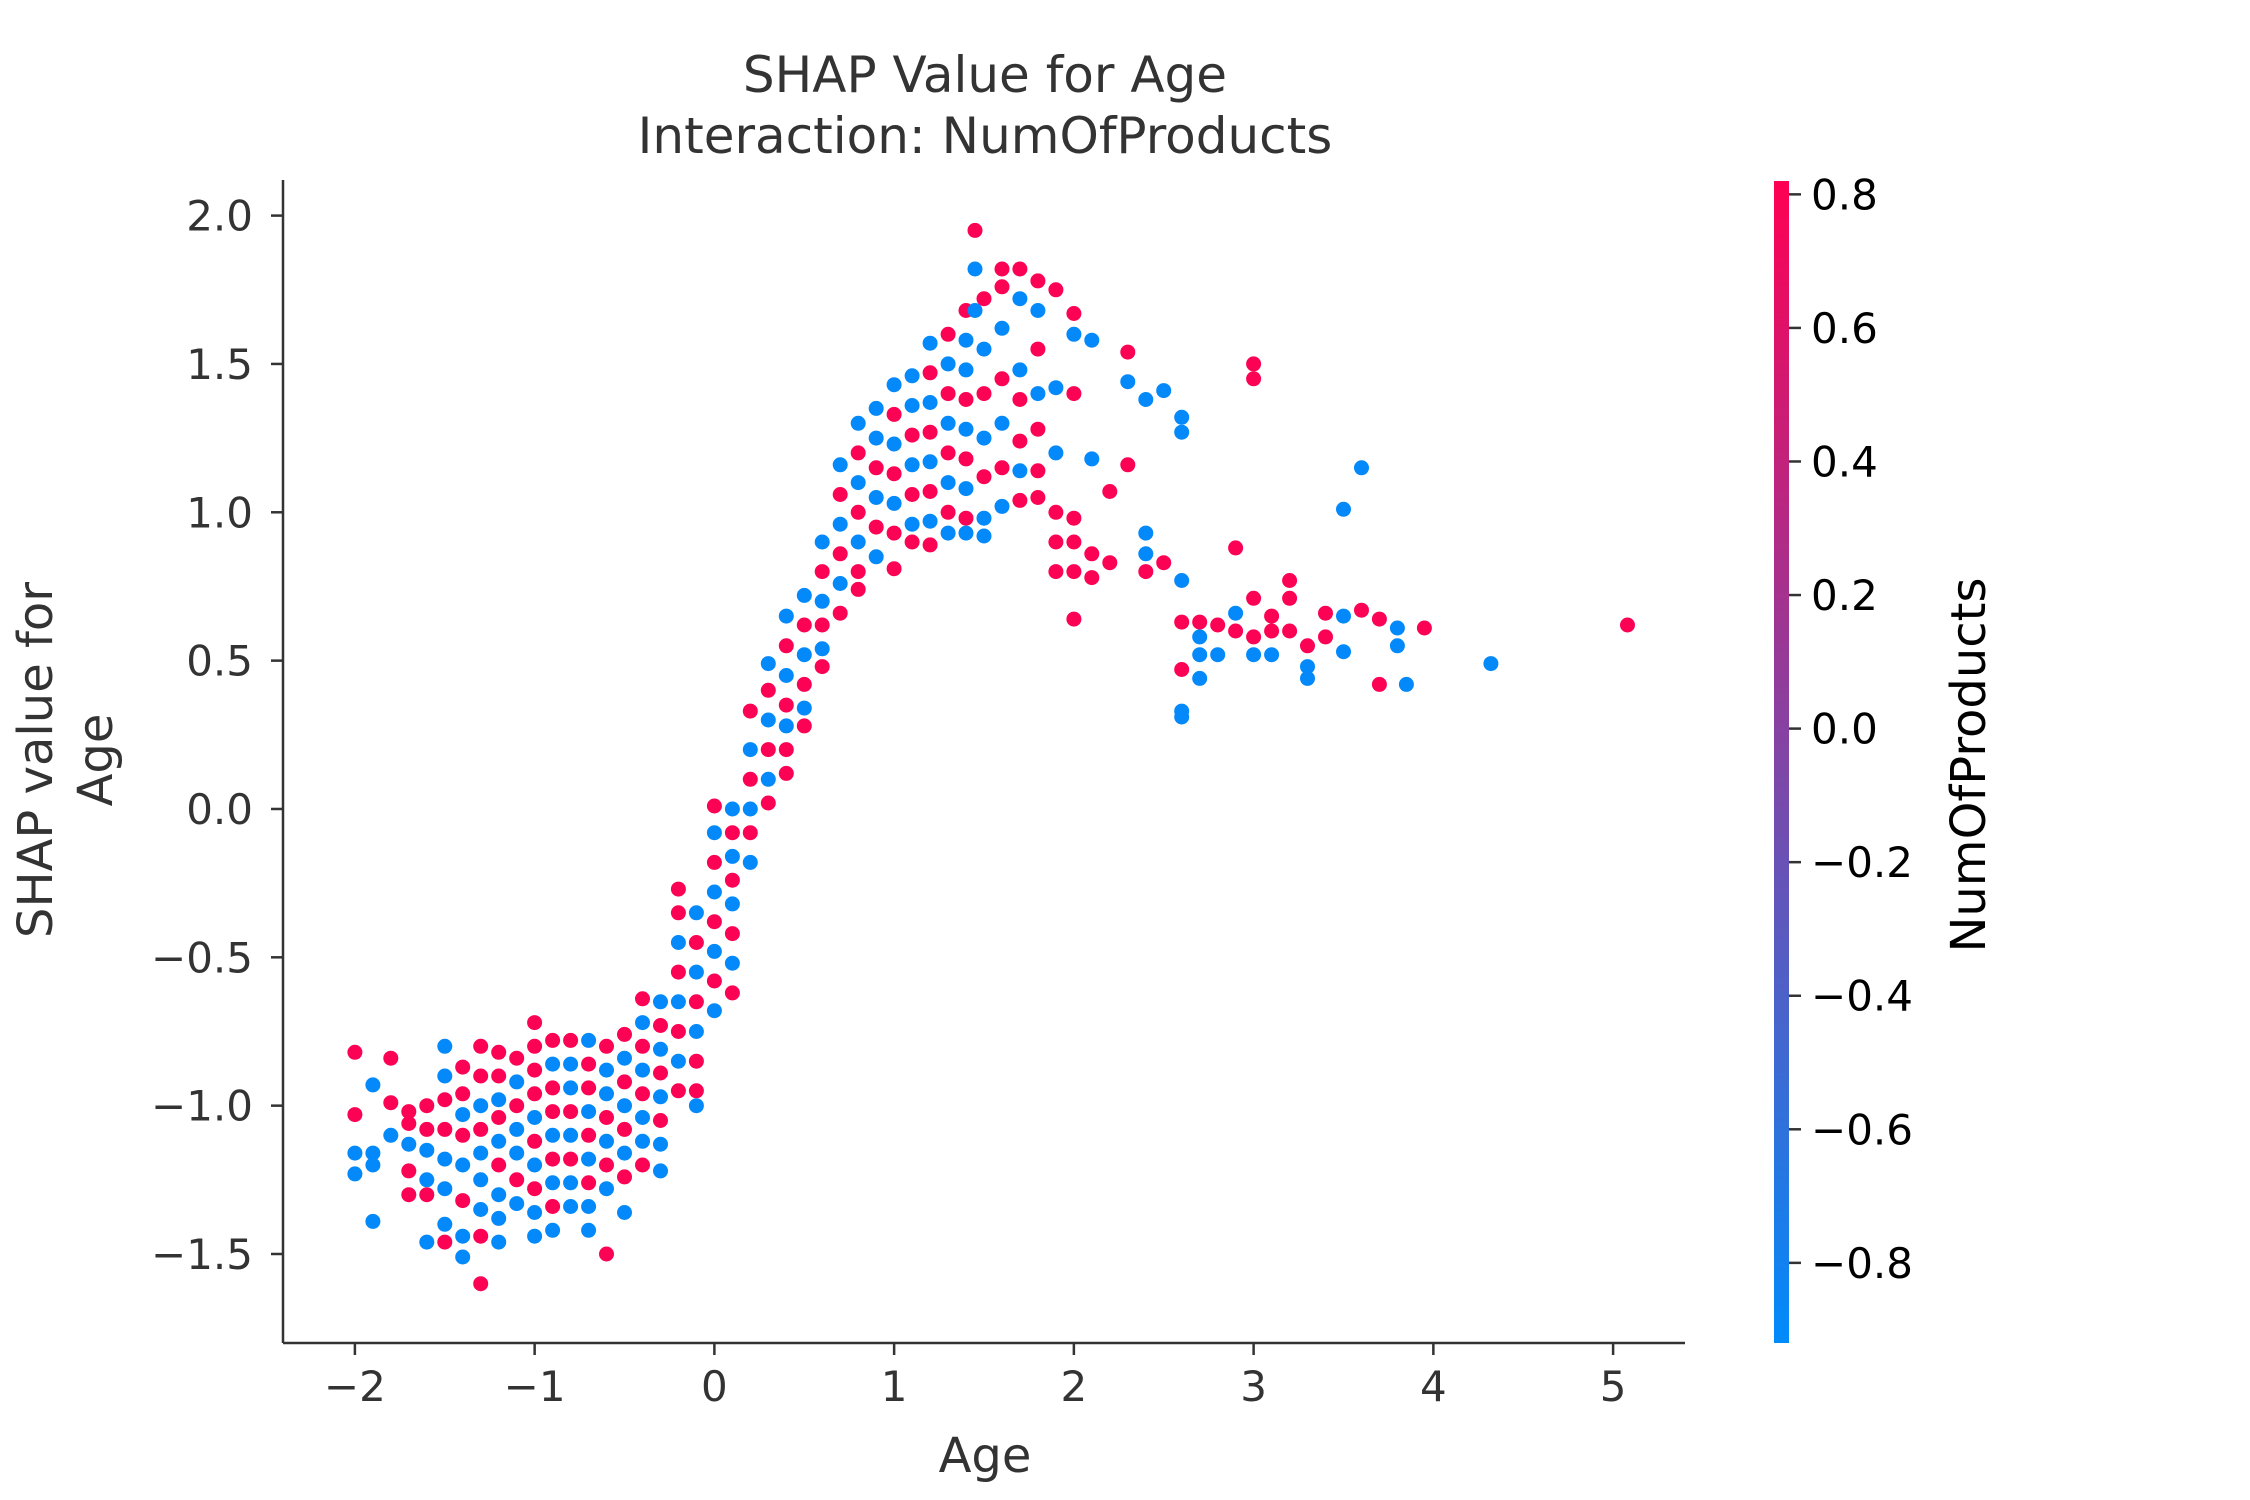 Image resolution: width=2250 pixels, height=1500 pixels. What do you see at coordinates (1074, 1386) in the screenshot?
I see `x-tick-label: 2` at bounding box center [1074, 1386].